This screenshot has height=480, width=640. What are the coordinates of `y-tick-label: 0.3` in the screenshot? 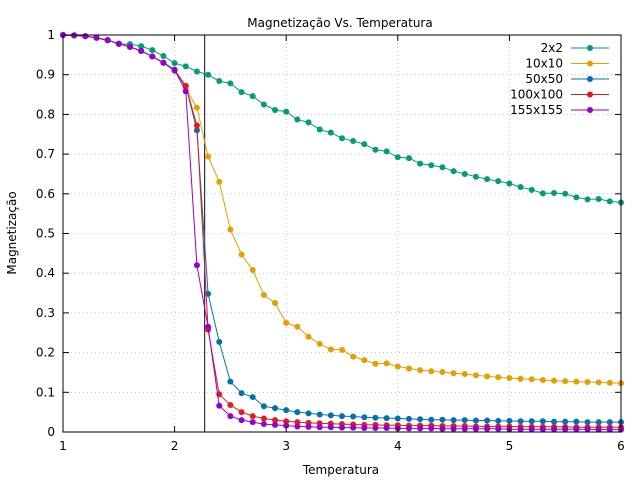 It's located at (45, 313).